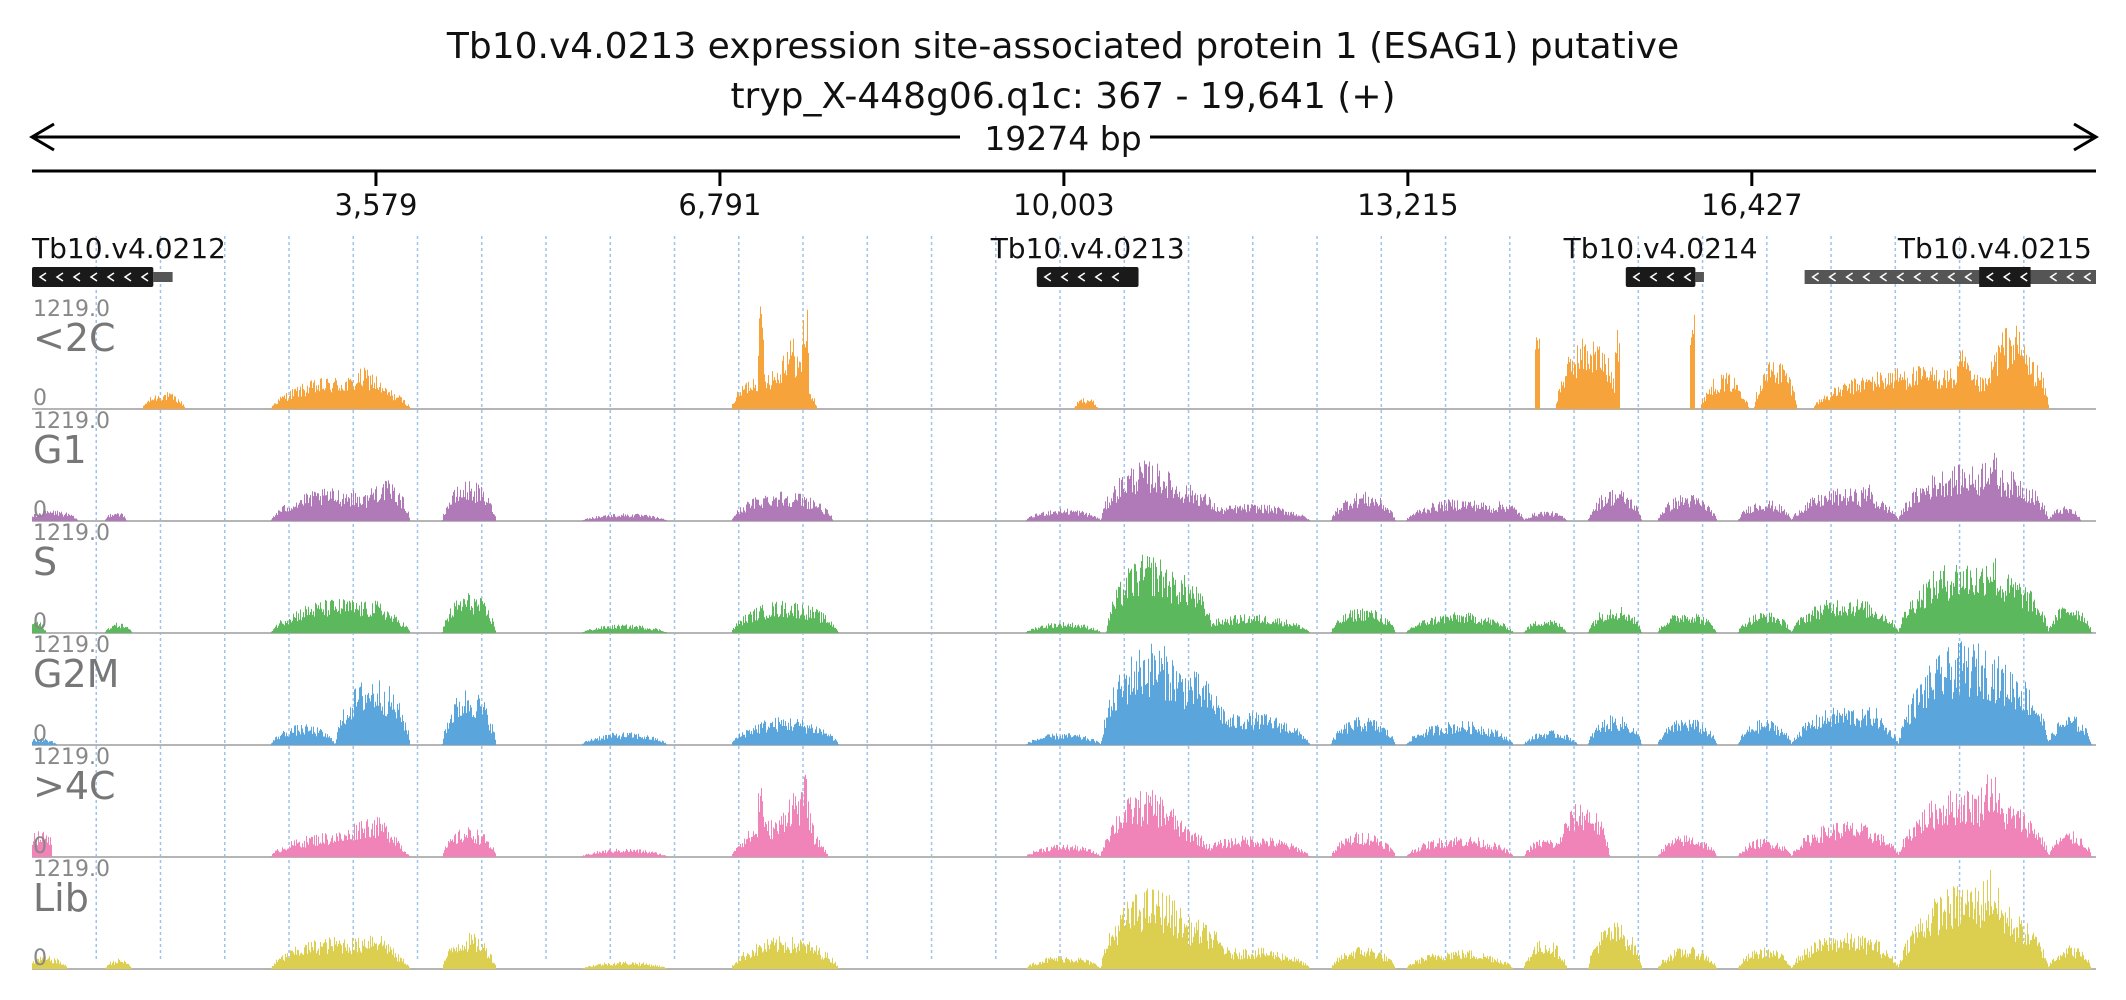 The height and width of the screenshot is (1000, 2126). Describe the element at coordinates (74, 786) in the screenshot. I see `track-name-label: >4C` at that location.